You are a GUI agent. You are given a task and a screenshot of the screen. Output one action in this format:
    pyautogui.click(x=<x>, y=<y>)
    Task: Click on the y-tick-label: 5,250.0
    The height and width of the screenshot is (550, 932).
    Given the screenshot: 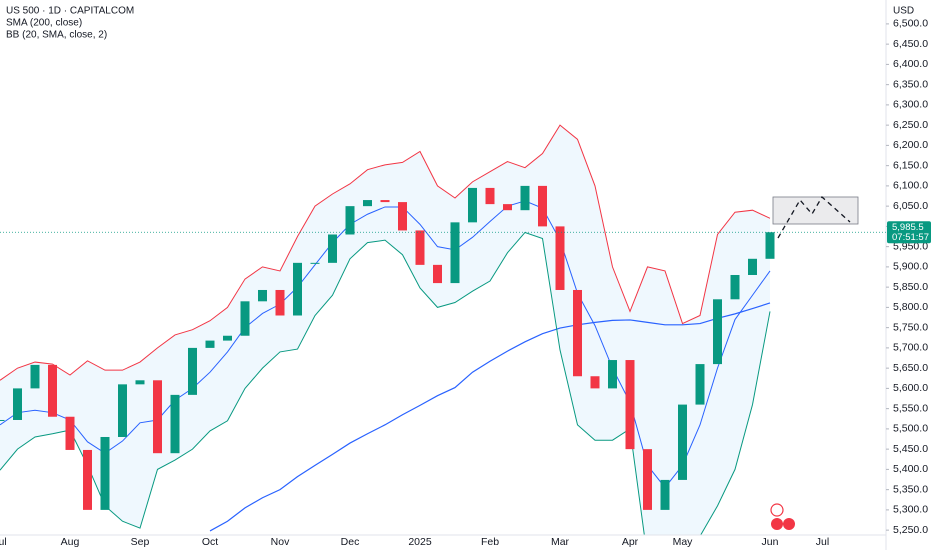 What is the action you would take?
    pyautogui.click(x=910, y=530)
    